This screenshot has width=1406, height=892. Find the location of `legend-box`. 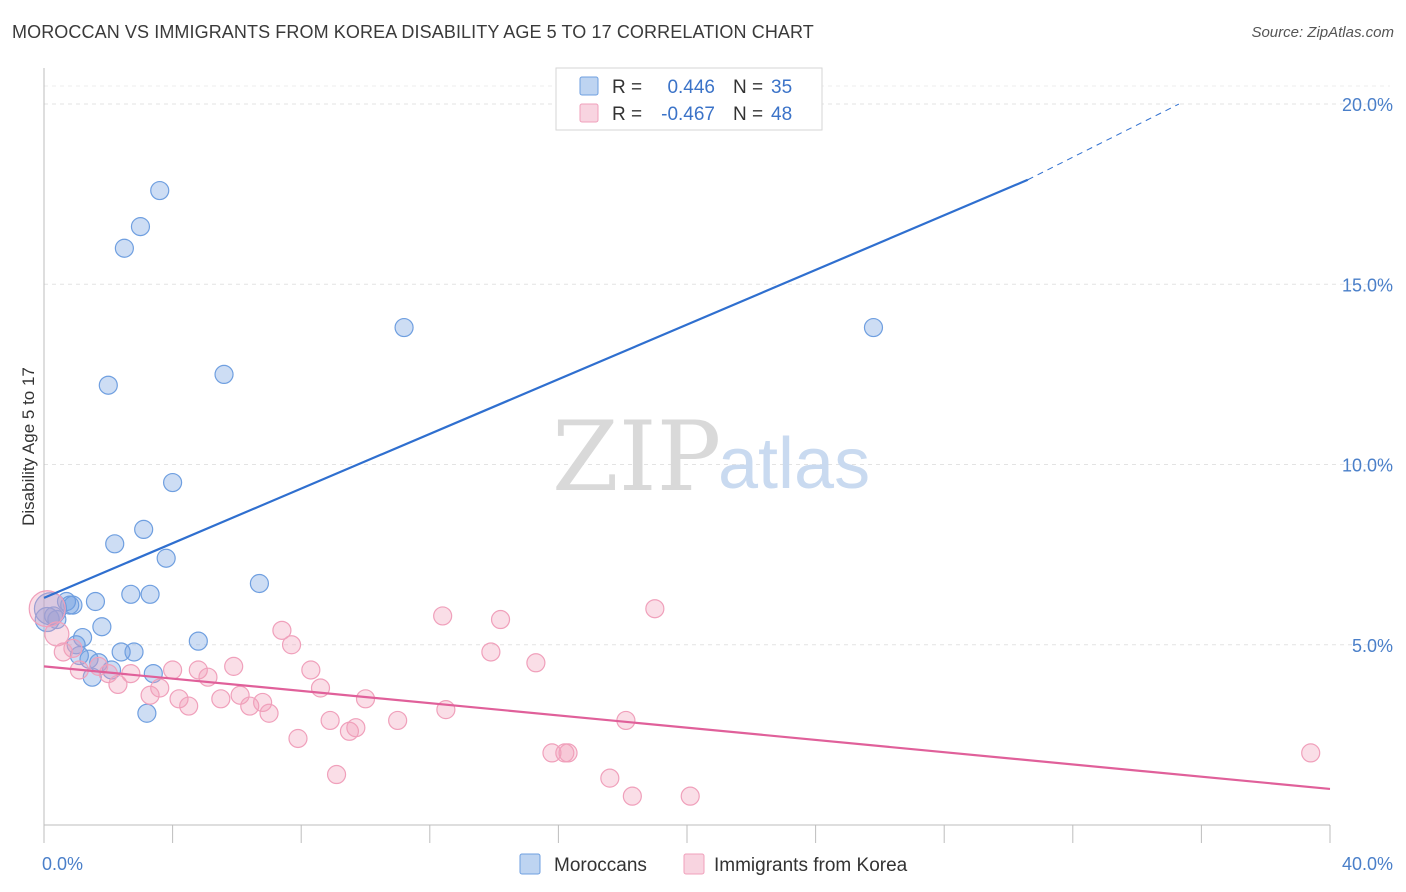

legend-box is located at coordinates (689, 99).